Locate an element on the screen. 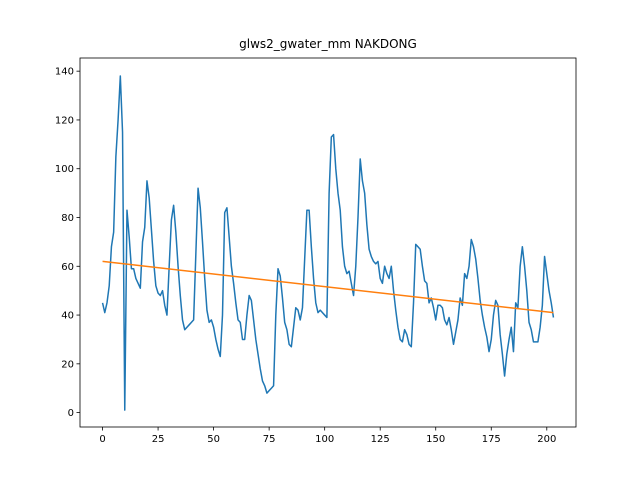 This screenshot has width=640, height=480. x-tick-label: 125 is located at coordinates (380, 439).